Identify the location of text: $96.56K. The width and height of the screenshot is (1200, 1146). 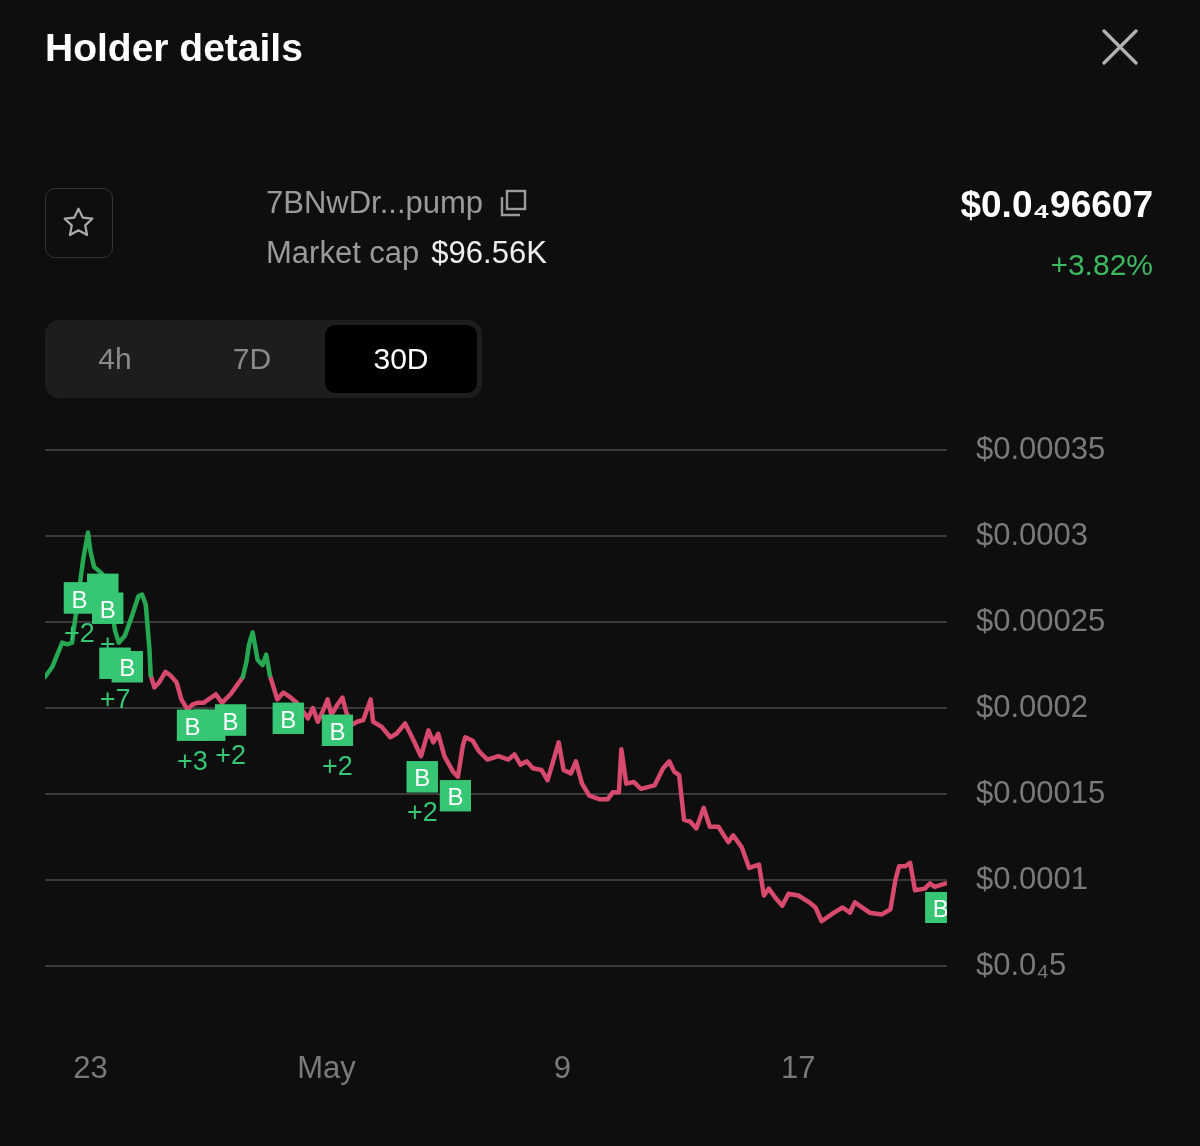
(489, 253).